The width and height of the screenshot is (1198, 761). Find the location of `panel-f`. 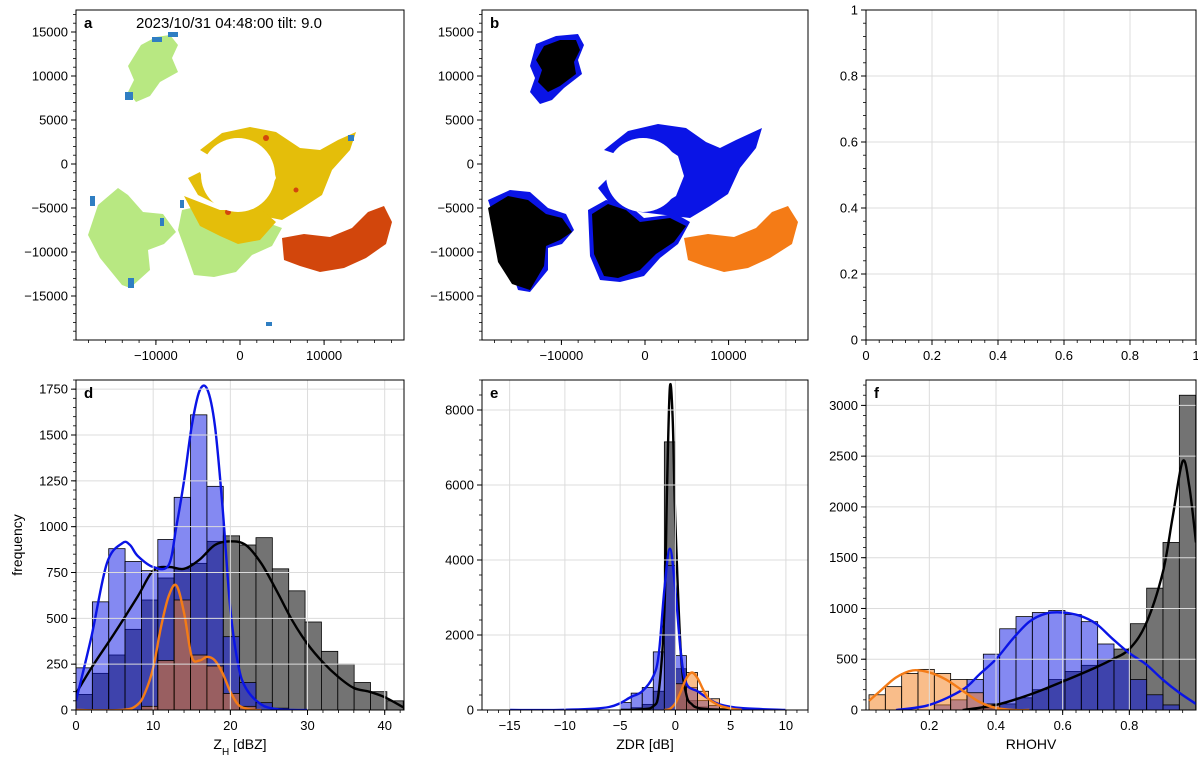

panel-f is located at coordinates (1032, 552).